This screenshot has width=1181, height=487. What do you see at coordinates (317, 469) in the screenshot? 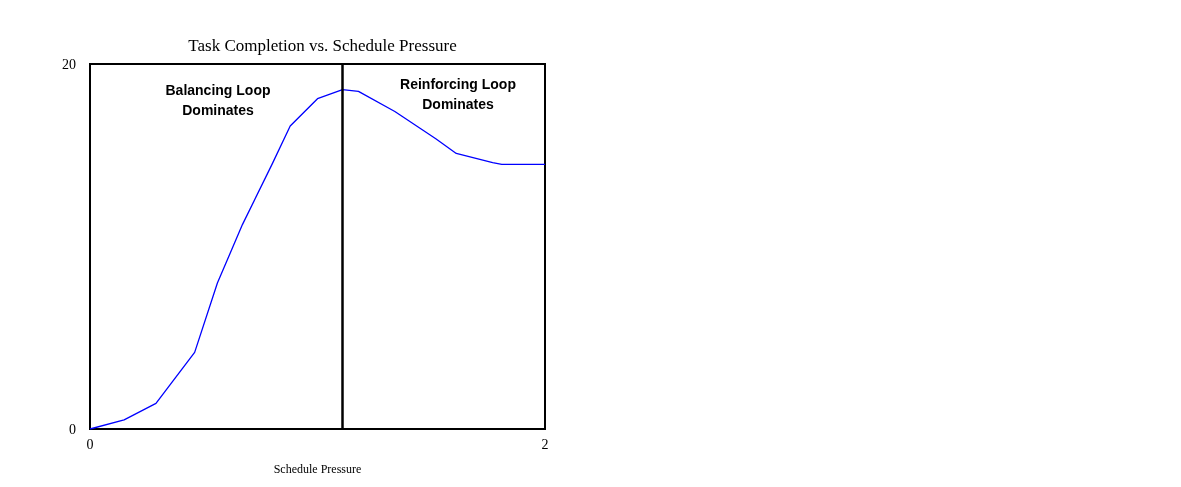
I see `x-axis-title: Schedule Pressure` at bounding box center [317, 469].